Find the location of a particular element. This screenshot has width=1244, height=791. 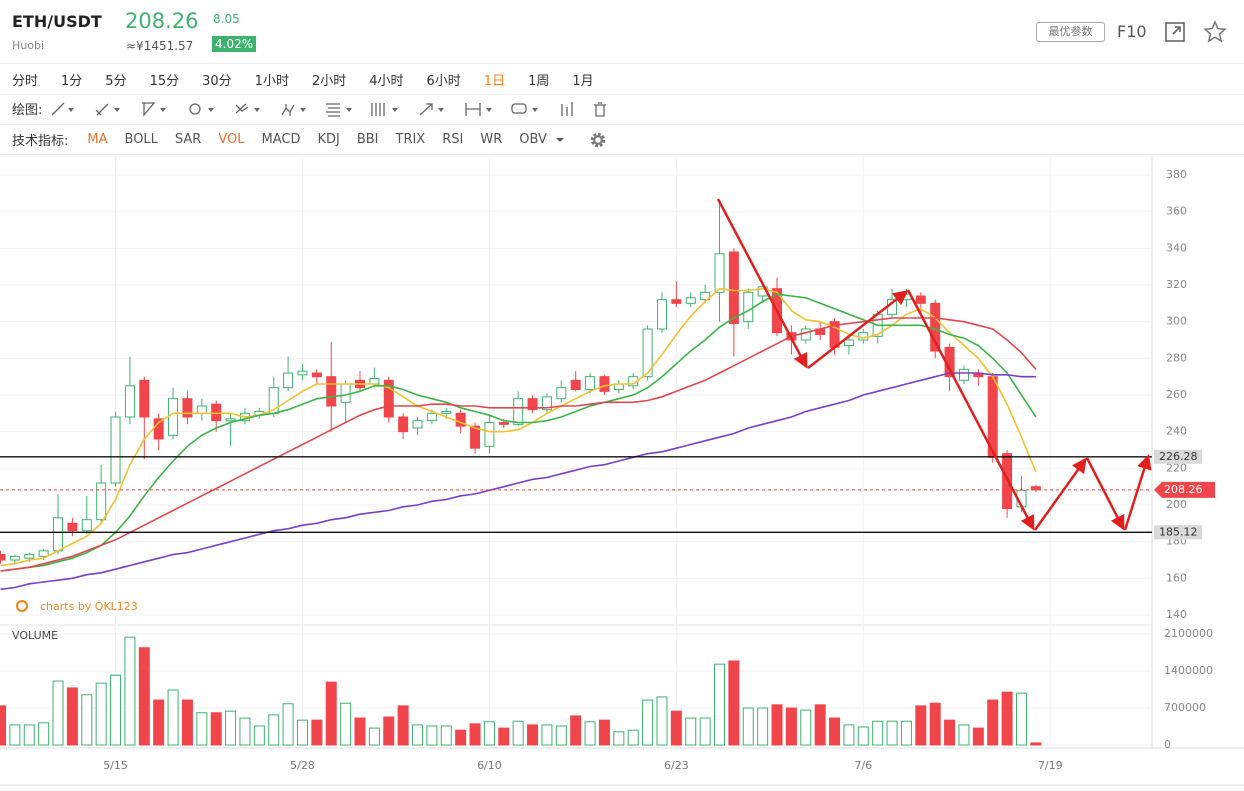

timeframe-button: 1分 is located at coordinates (72, 81).